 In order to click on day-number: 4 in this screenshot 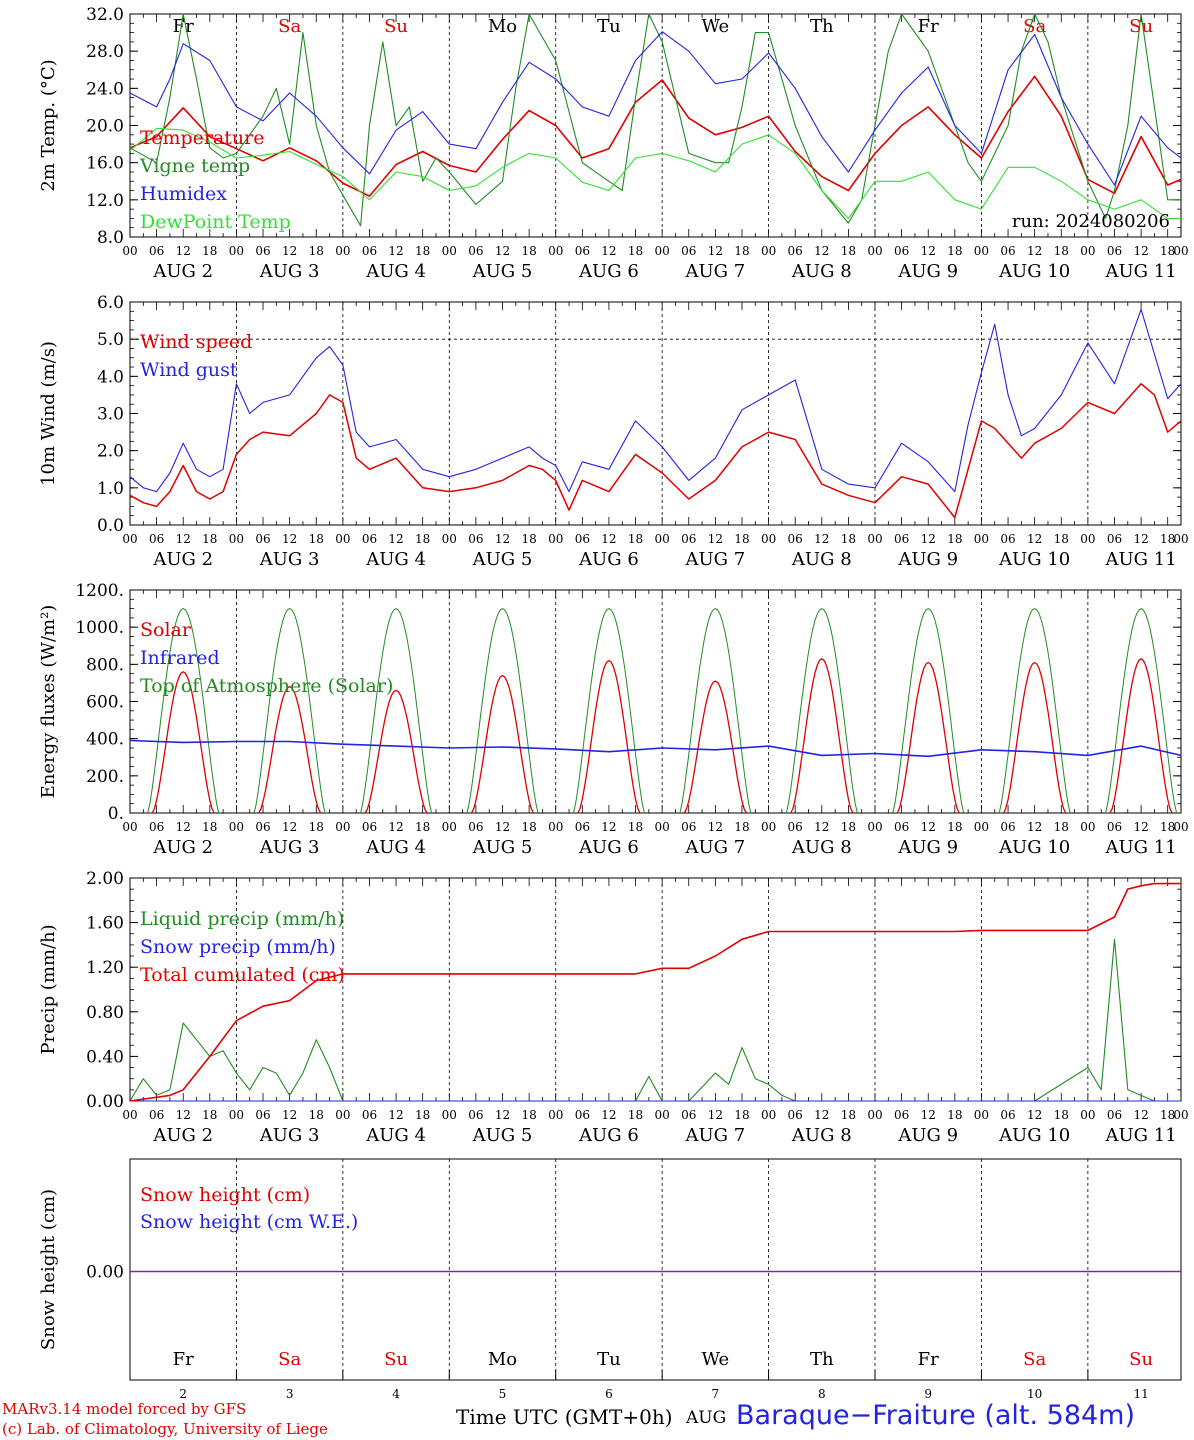, I will do `click(396, 1394)`.